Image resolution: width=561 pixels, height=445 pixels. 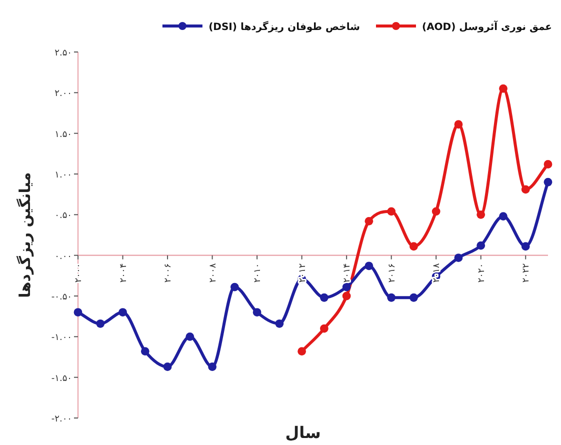 What do you see at coordinates (527, 273) in the screenshot?
I see `x-tick-label: ۲۰۲۲` at bounding box center [527, 273].